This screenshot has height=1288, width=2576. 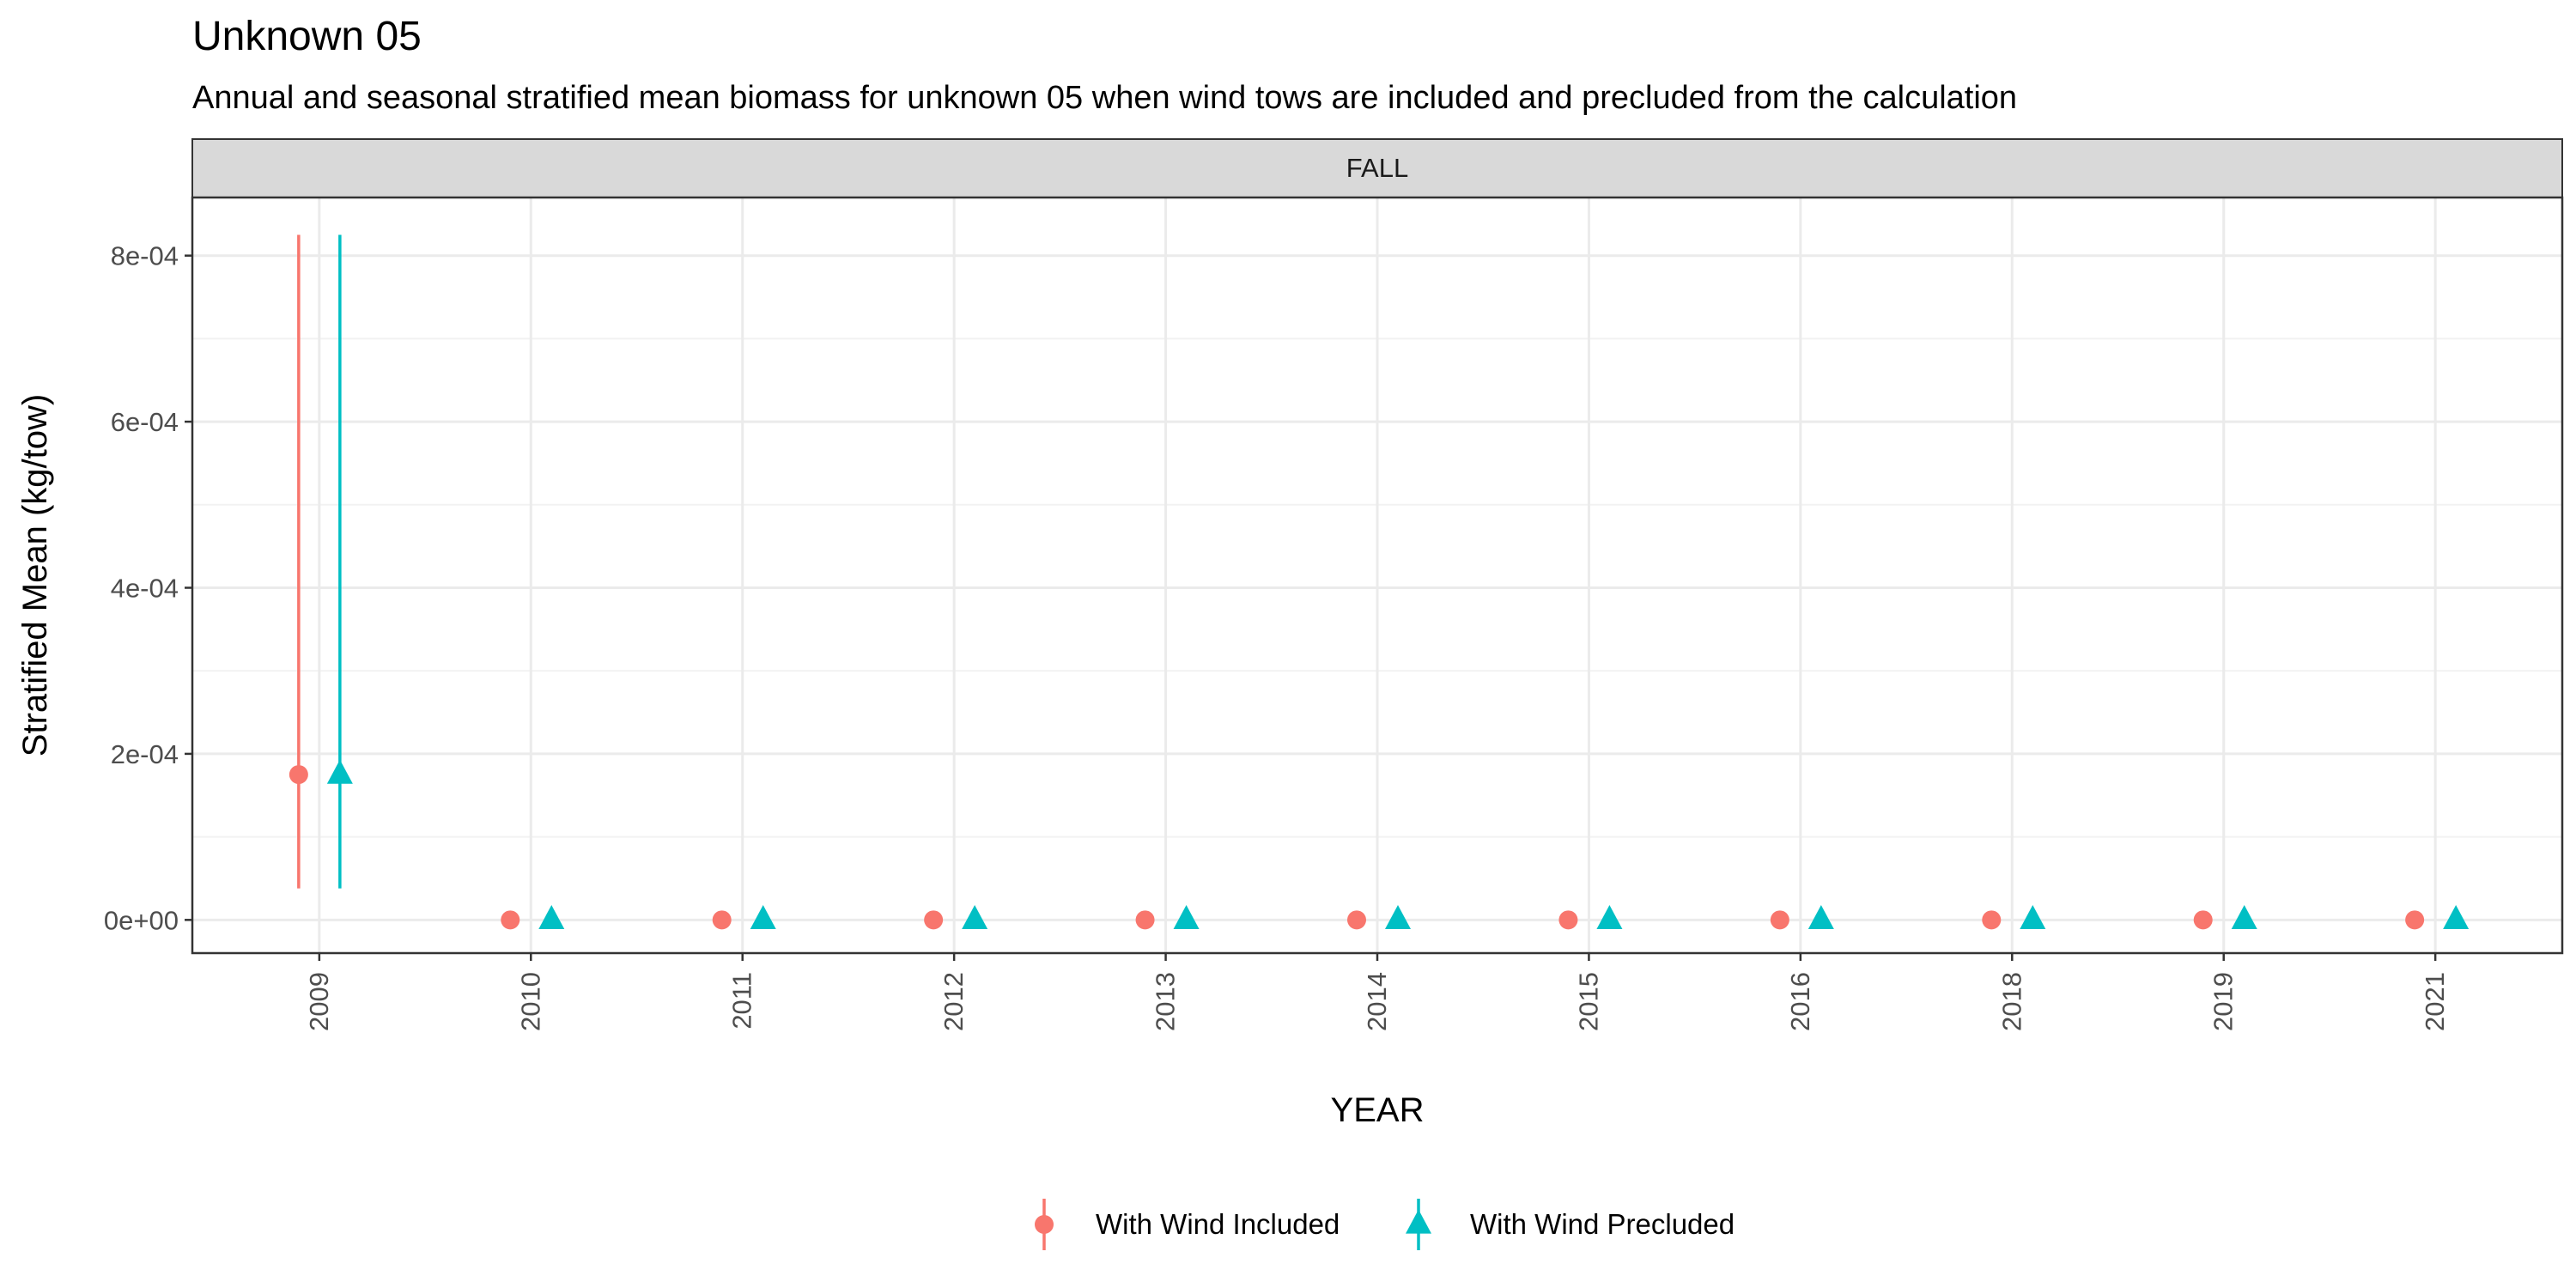 I want to click on legend-label-with-wind-precluded: With Wind Precluded, so click(x=1602, y=1224).